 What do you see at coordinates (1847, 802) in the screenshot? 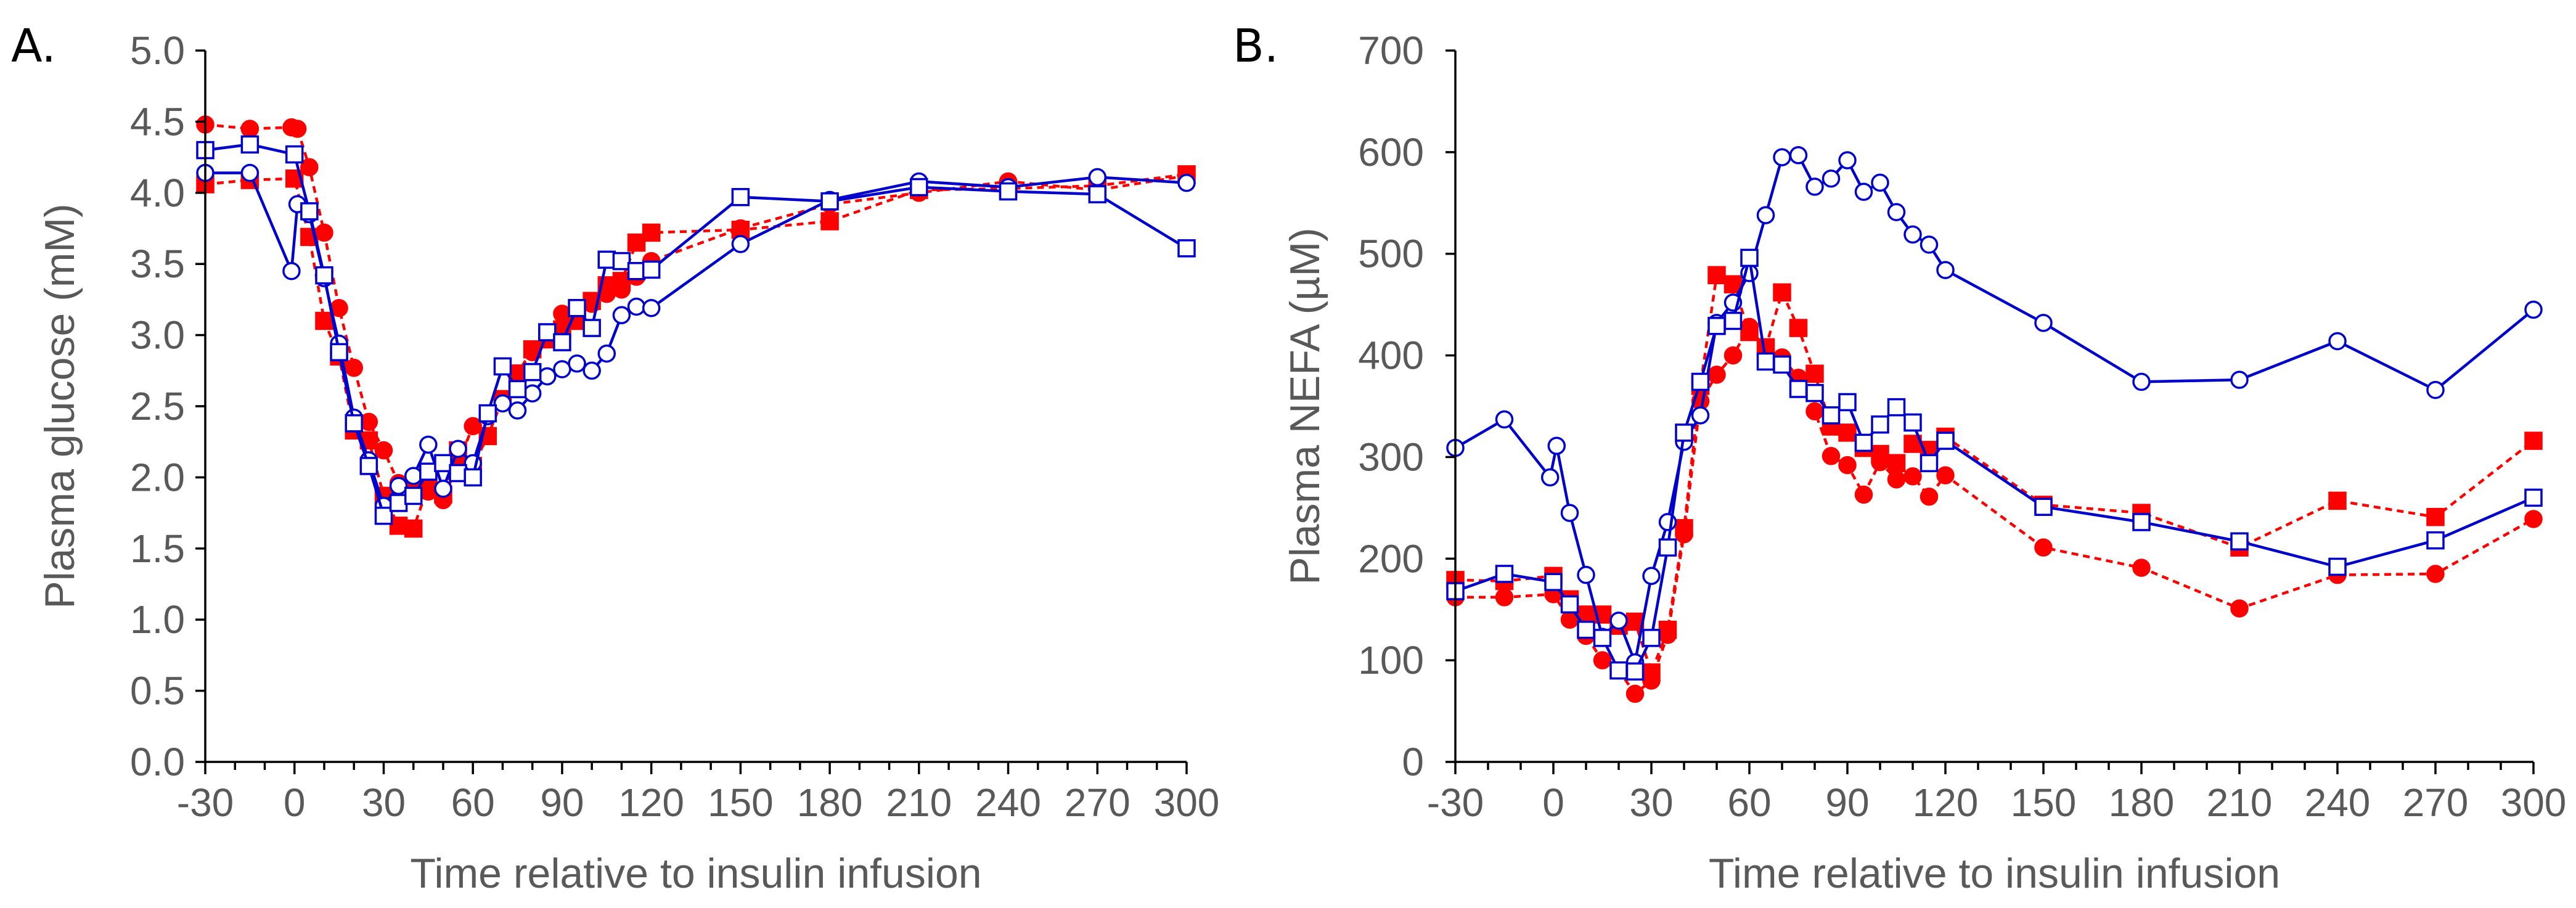
I see `panel-b-x-tick-label: 90` at bounding box center [1847, 802].